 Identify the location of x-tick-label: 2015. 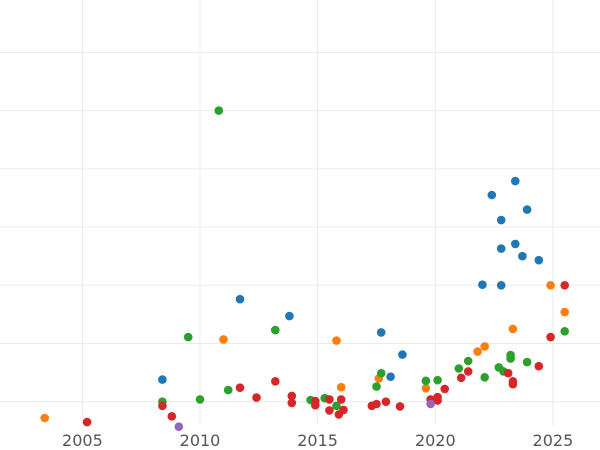
(317, 440).